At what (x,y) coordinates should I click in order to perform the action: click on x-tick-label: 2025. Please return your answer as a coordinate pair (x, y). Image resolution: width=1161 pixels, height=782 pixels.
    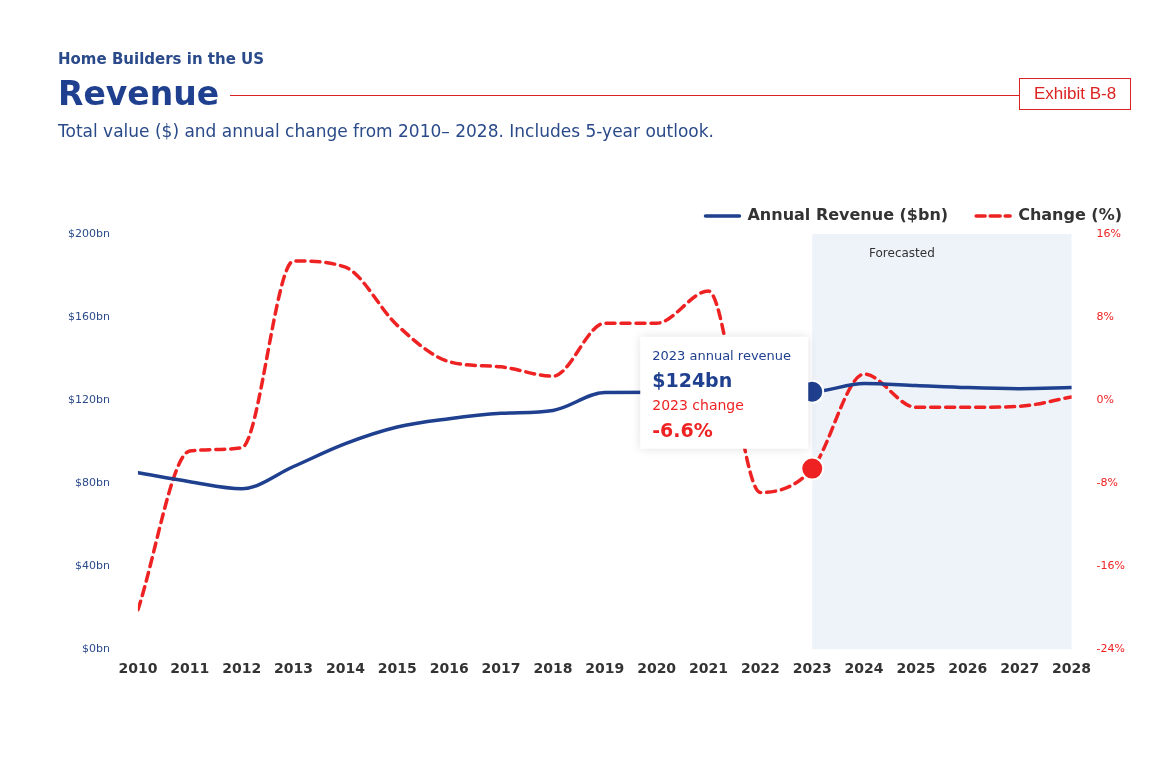
    Looking at the image, I should click on (916, 668).